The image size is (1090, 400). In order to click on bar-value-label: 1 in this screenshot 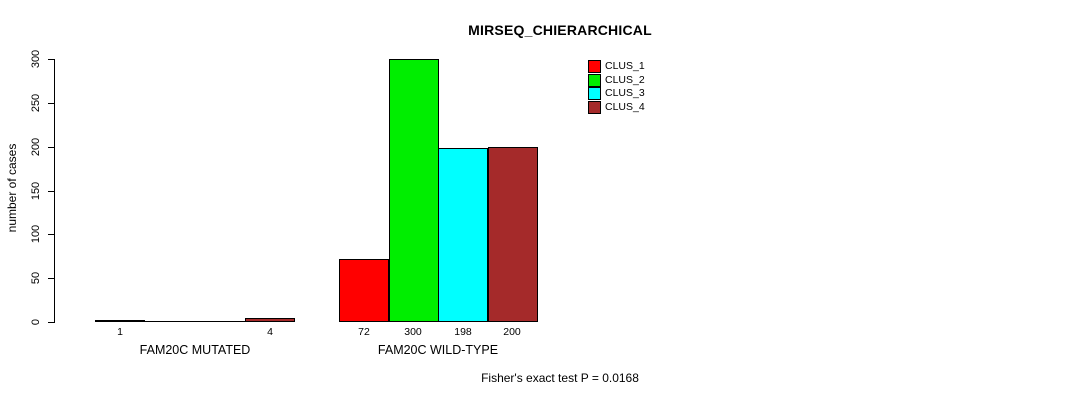, I will do `click(120, 332)`.